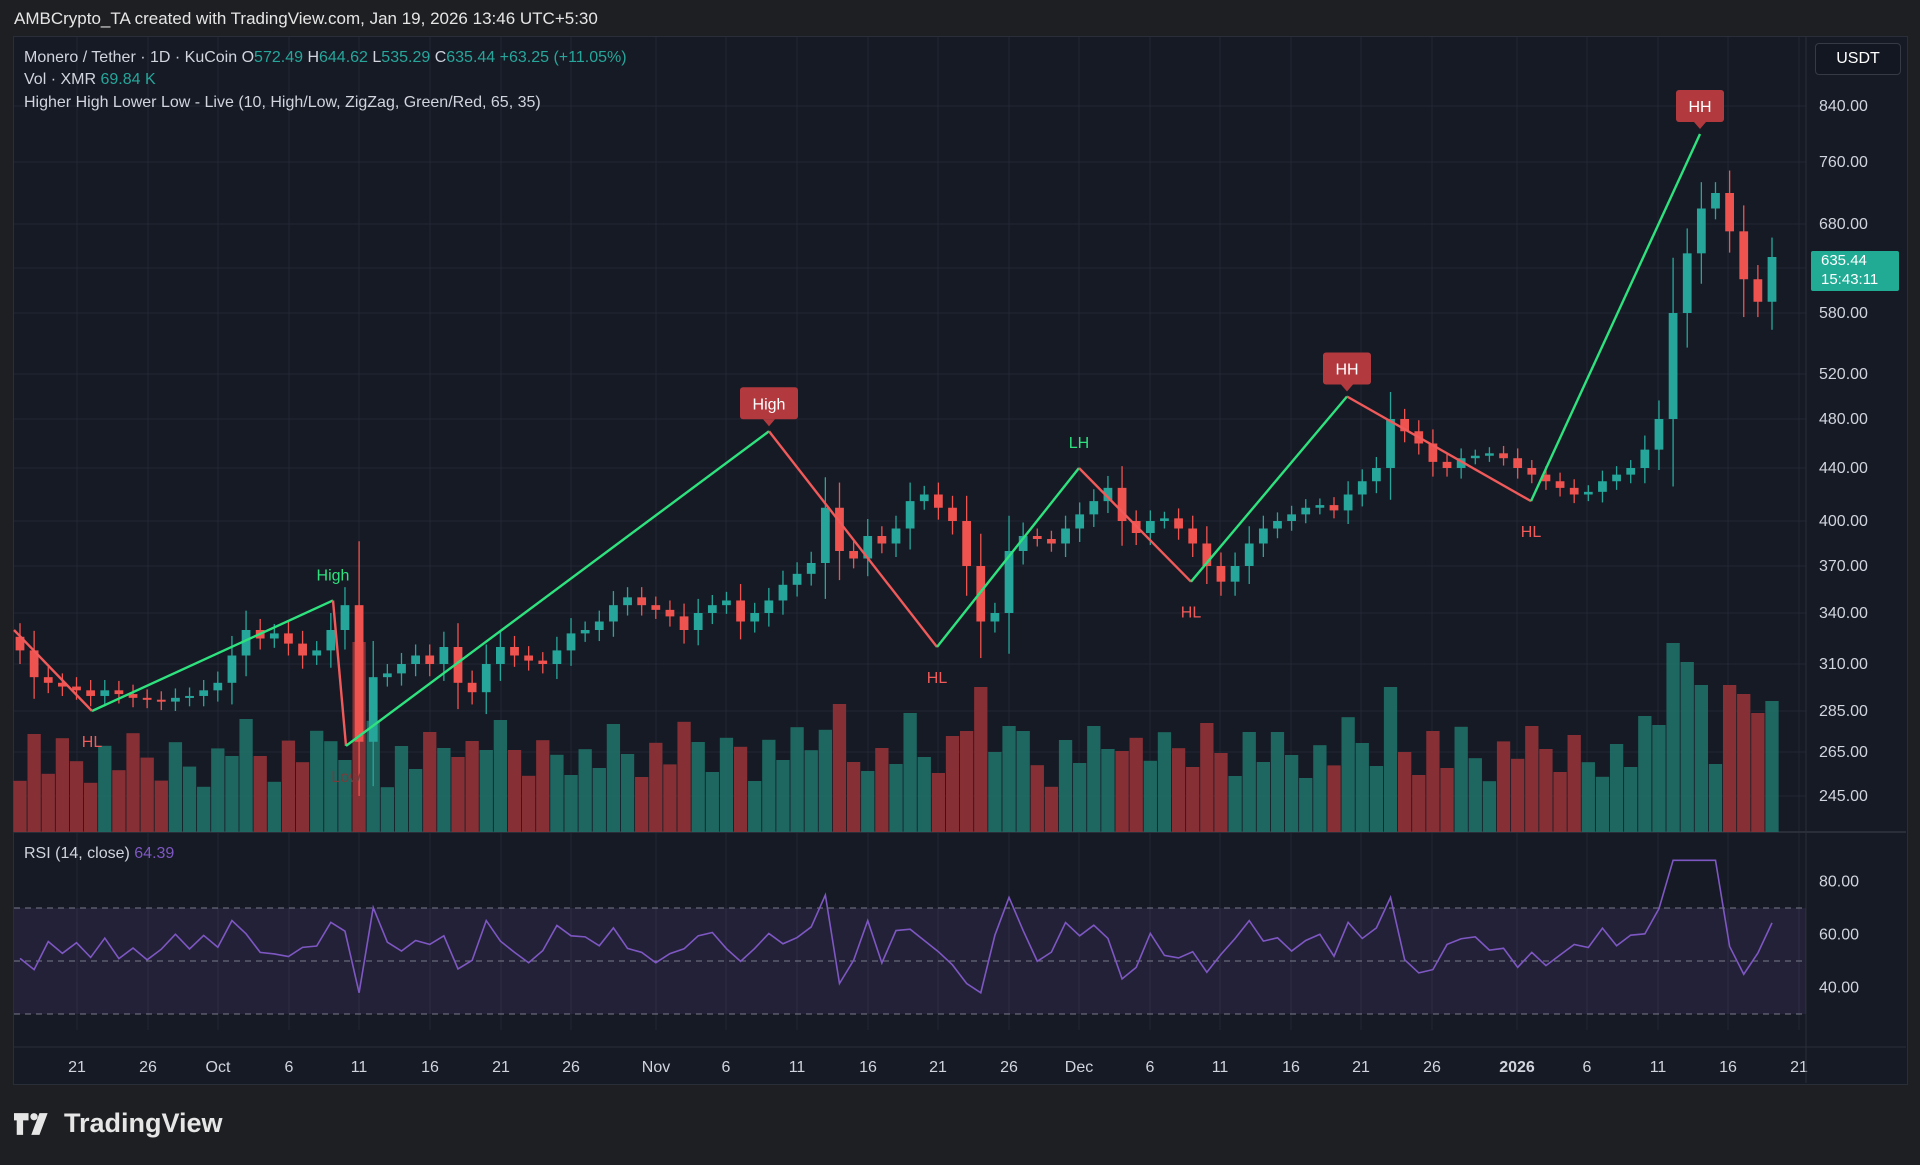 Image resolution: width=1920 pixels, height=1165 pixels. Describe the element at coordinates (1843, 374) in the screenshot. I see `y-tick-label: 520.00` at that location.